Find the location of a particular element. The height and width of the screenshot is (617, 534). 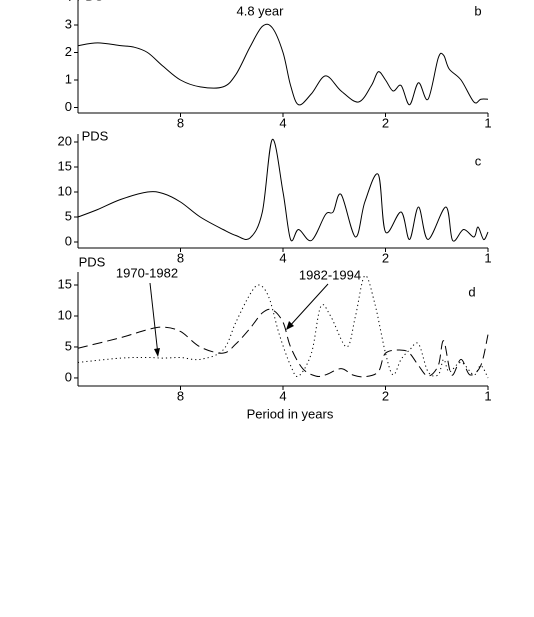

annotation: c is located at coordinates (478, 160).